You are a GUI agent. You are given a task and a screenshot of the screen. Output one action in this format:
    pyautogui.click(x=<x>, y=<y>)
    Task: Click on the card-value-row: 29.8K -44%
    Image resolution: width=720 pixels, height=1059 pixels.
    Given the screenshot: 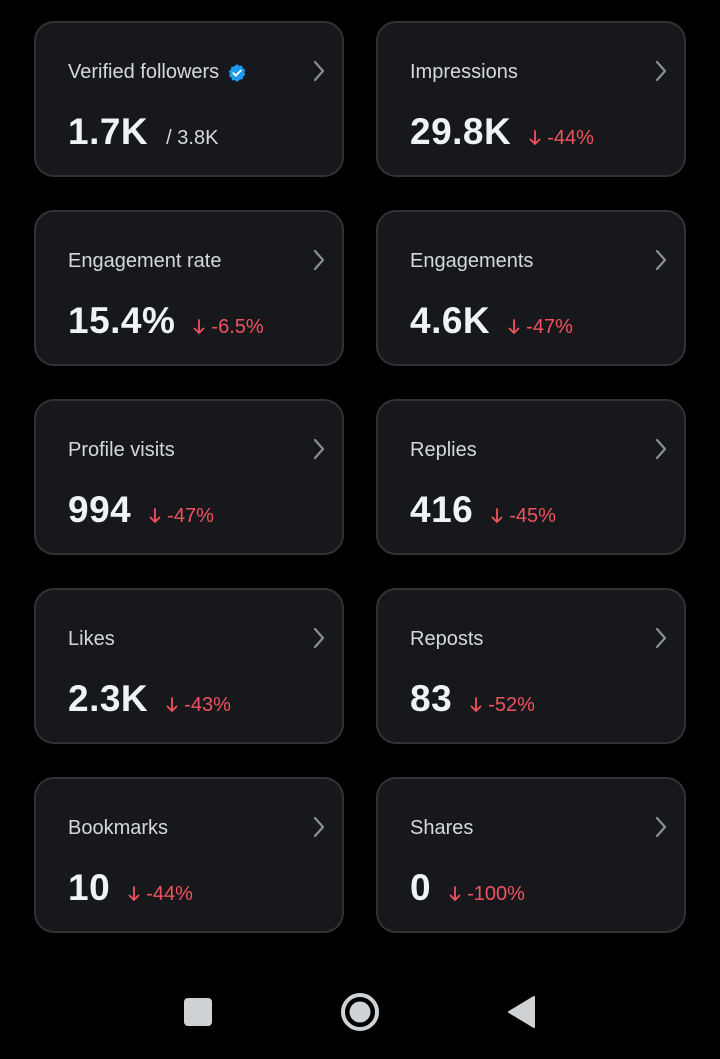 What is the action you would take?
    pyautogui.click(x=502, y=132)
    